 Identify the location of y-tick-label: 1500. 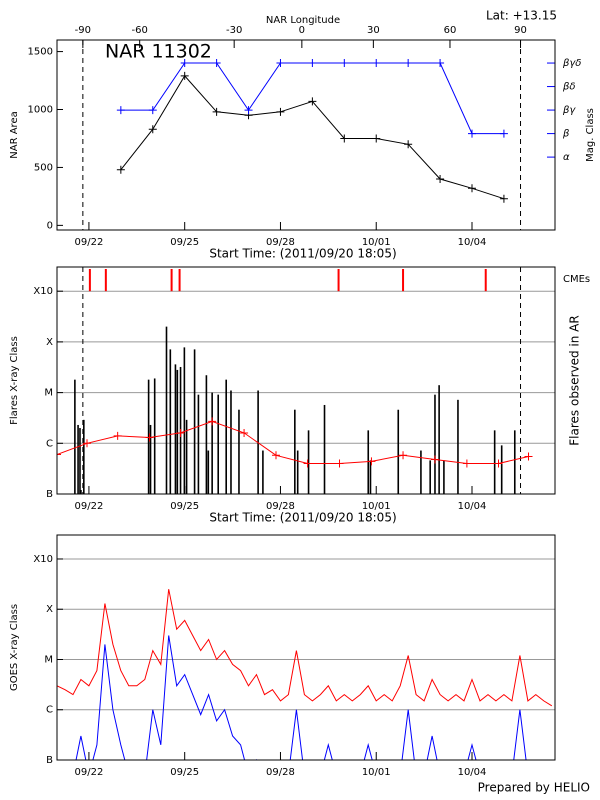
(40, 52).